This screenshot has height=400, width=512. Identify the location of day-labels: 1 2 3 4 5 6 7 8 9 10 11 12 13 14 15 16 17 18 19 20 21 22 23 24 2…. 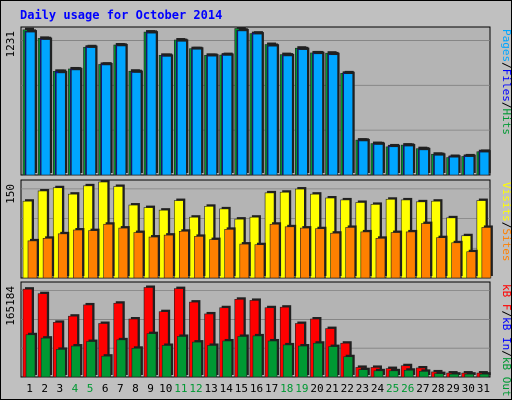
(258, 388).